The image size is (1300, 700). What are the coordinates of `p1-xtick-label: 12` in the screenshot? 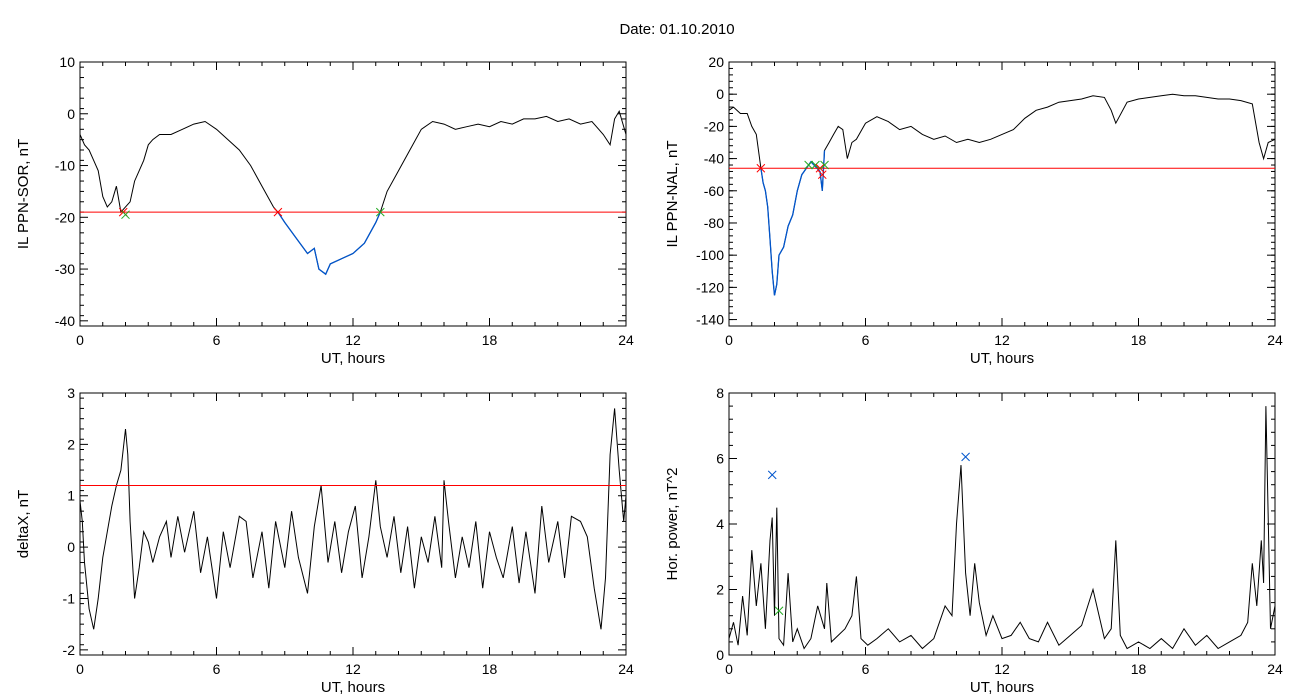 It's located at (353, 340).